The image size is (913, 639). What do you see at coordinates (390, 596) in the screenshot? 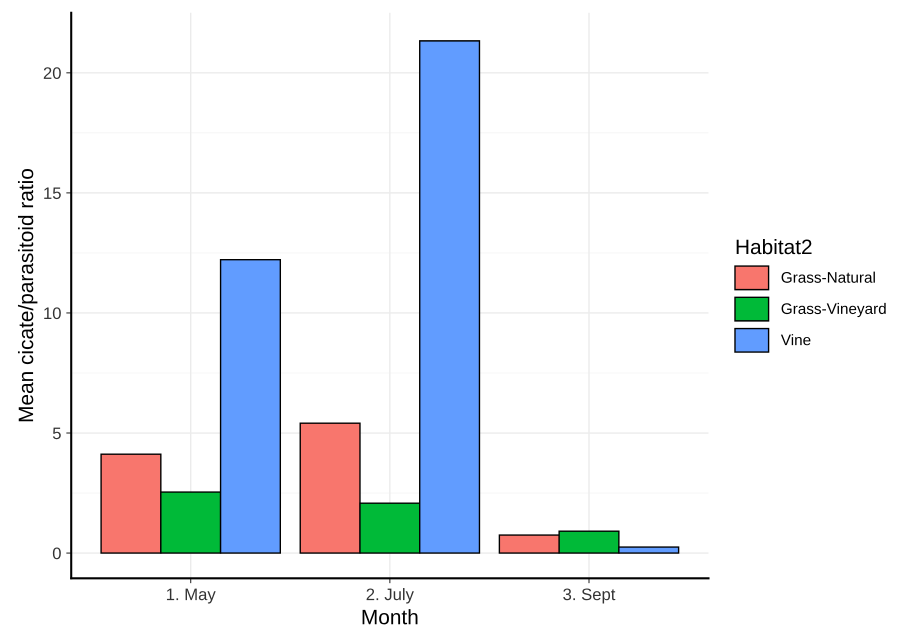
I see `x-tick-label: 2. July` at bounding box center [390, 596].